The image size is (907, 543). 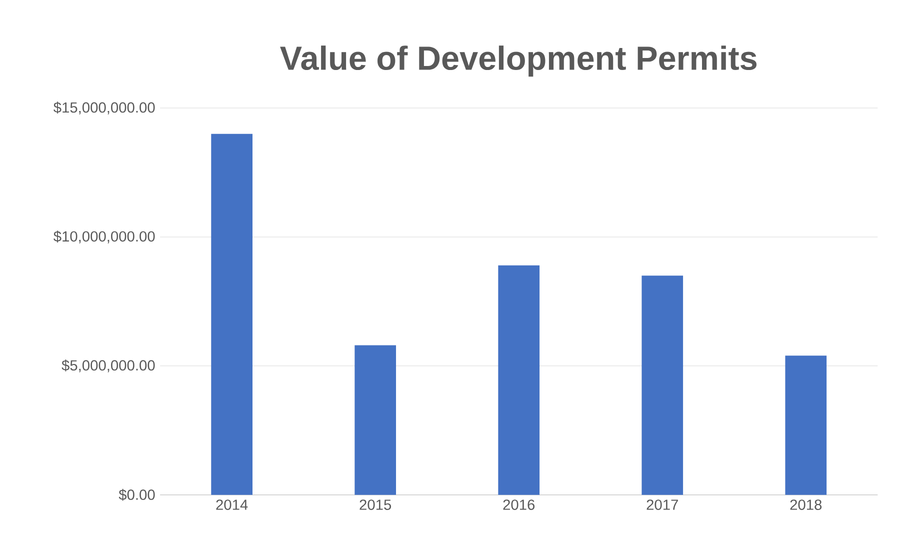 What do you see at coordinates (518, 61) in the screenshot?
I see `chart-title: Value of Development Permits` at bounding box center [518, 61].